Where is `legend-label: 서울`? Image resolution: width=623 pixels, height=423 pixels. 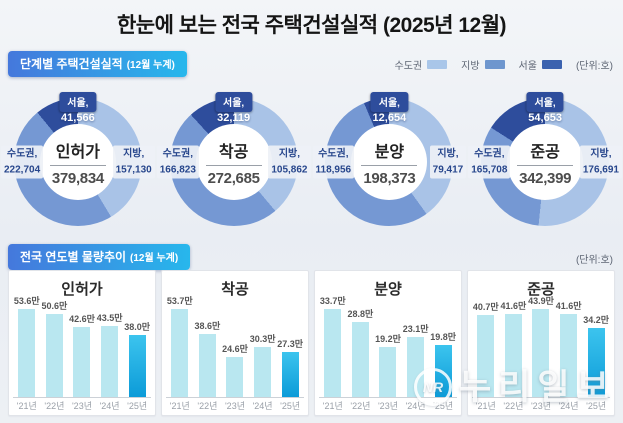 legend-label: 서울 is located at coordinates (527, 66).